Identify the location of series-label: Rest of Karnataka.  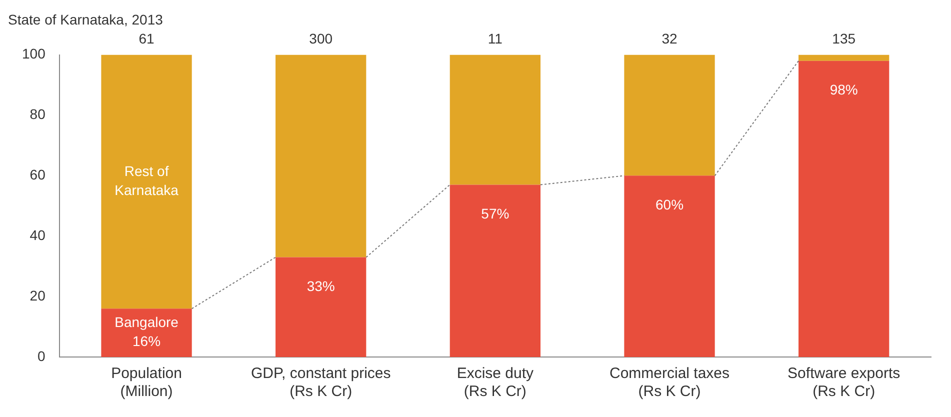
(146, 180).